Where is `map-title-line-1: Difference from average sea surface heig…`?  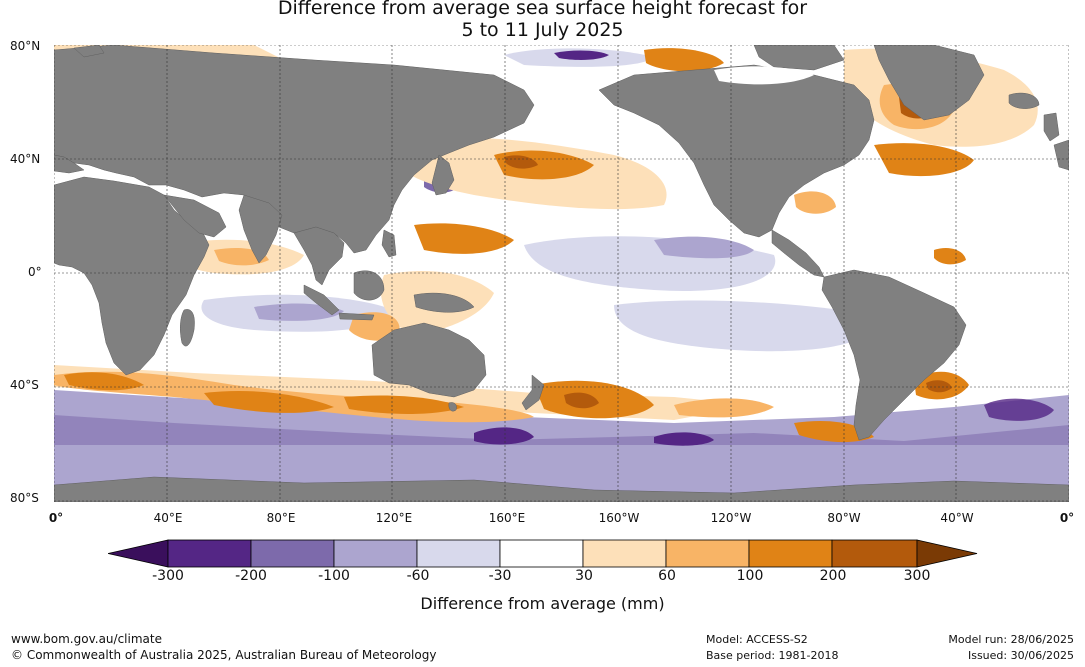 map-title-line-1: Difference from average sea surface heig… is located at coordinates (542, 9).